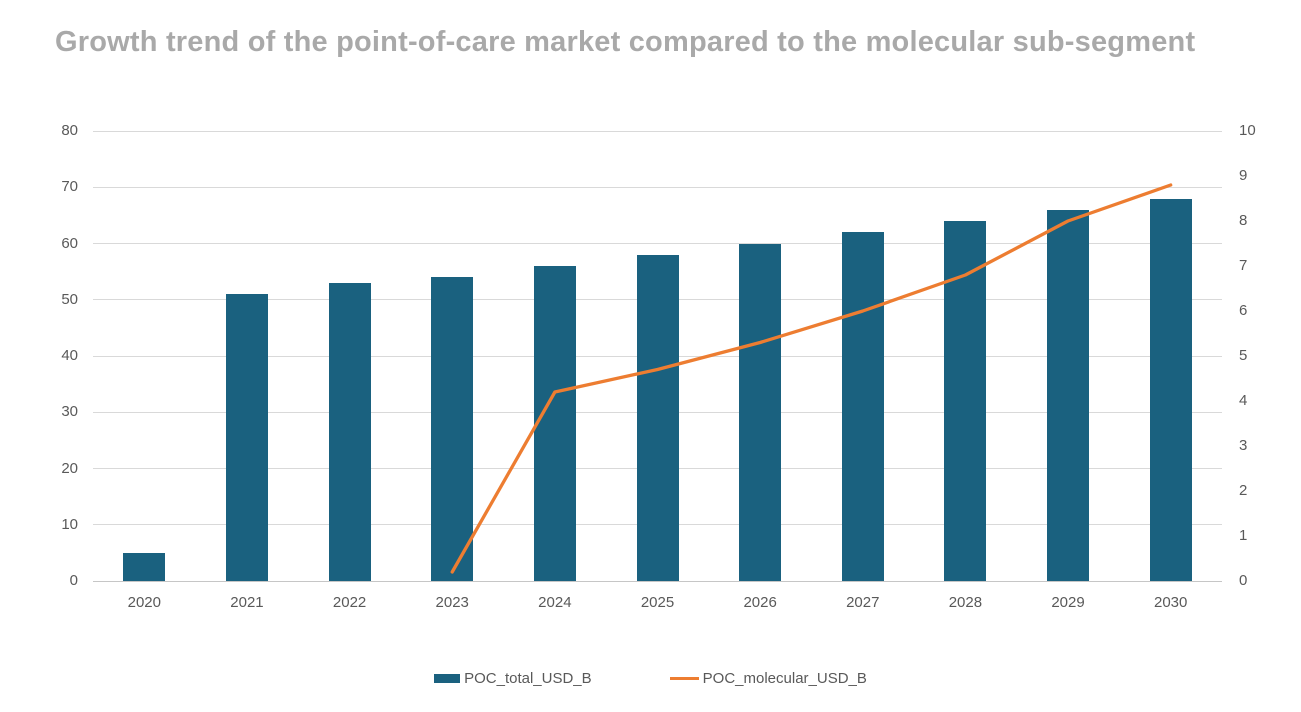 The image size is (1301, 712). Describe the element at coordinates (760, 412) in the screenshot. I see `bar-2026` at that location.